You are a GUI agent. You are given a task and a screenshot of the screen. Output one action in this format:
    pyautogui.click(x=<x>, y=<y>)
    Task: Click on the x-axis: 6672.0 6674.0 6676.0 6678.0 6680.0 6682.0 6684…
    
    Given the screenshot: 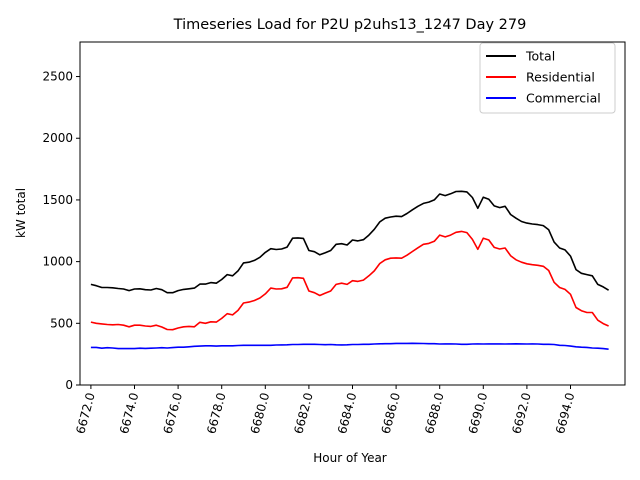 What is the action you would take?
    pyautogui.click(x=325, y=410)
    